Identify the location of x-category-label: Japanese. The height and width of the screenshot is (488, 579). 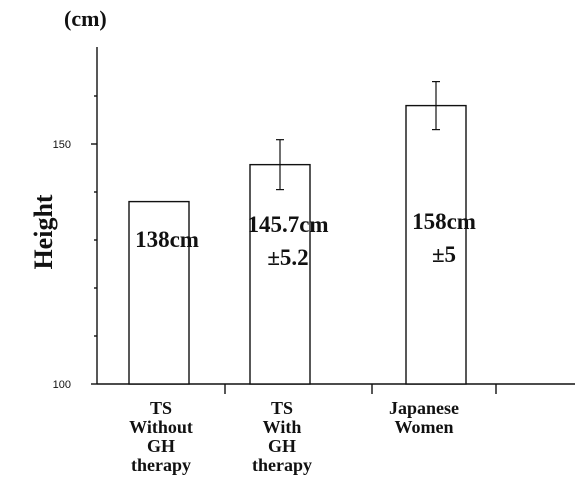
(424, 408).